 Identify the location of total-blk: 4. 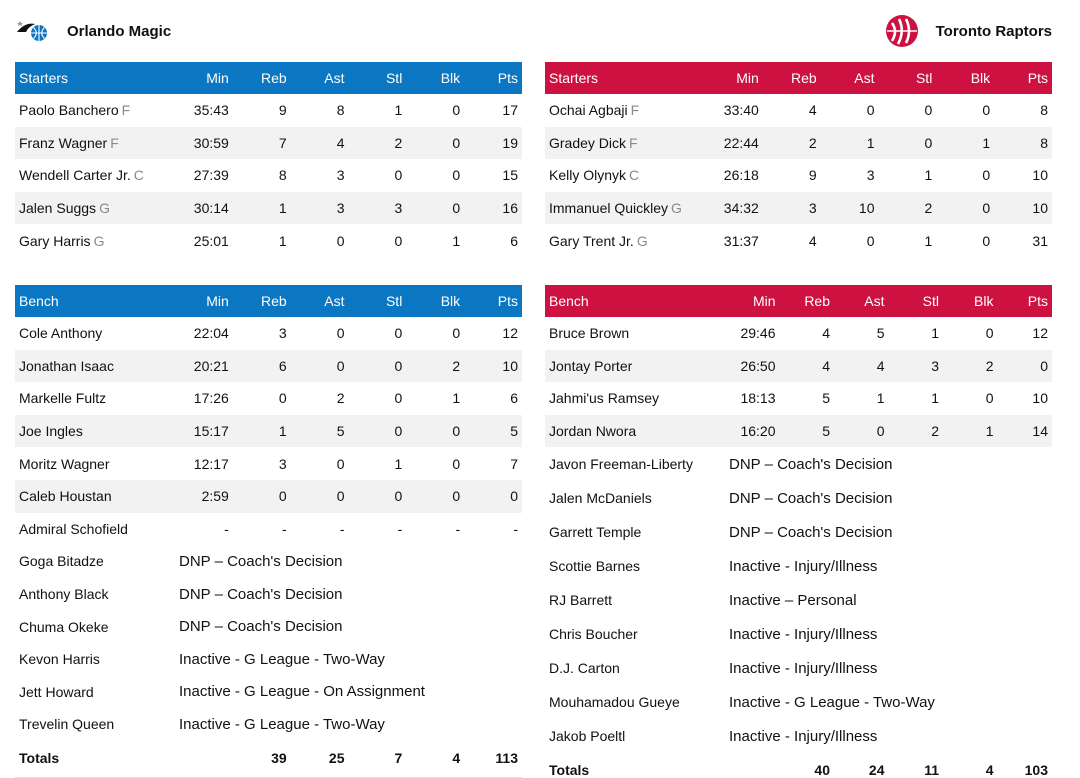
(456, 757).